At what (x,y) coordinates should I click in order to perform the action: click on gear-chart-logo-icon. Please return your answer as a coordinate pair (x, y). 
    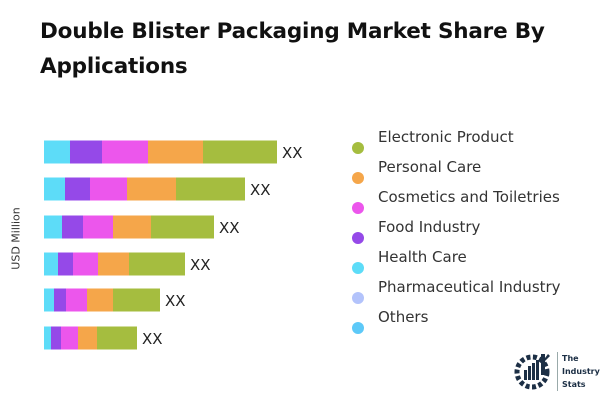
    Looking at the image, I should click on (532, 372).